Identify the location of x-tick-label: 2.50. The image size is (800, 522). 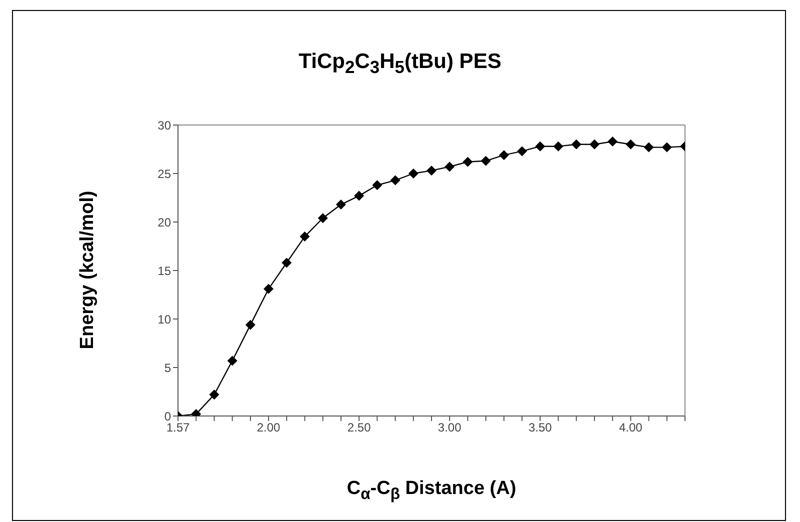
(359, 427).